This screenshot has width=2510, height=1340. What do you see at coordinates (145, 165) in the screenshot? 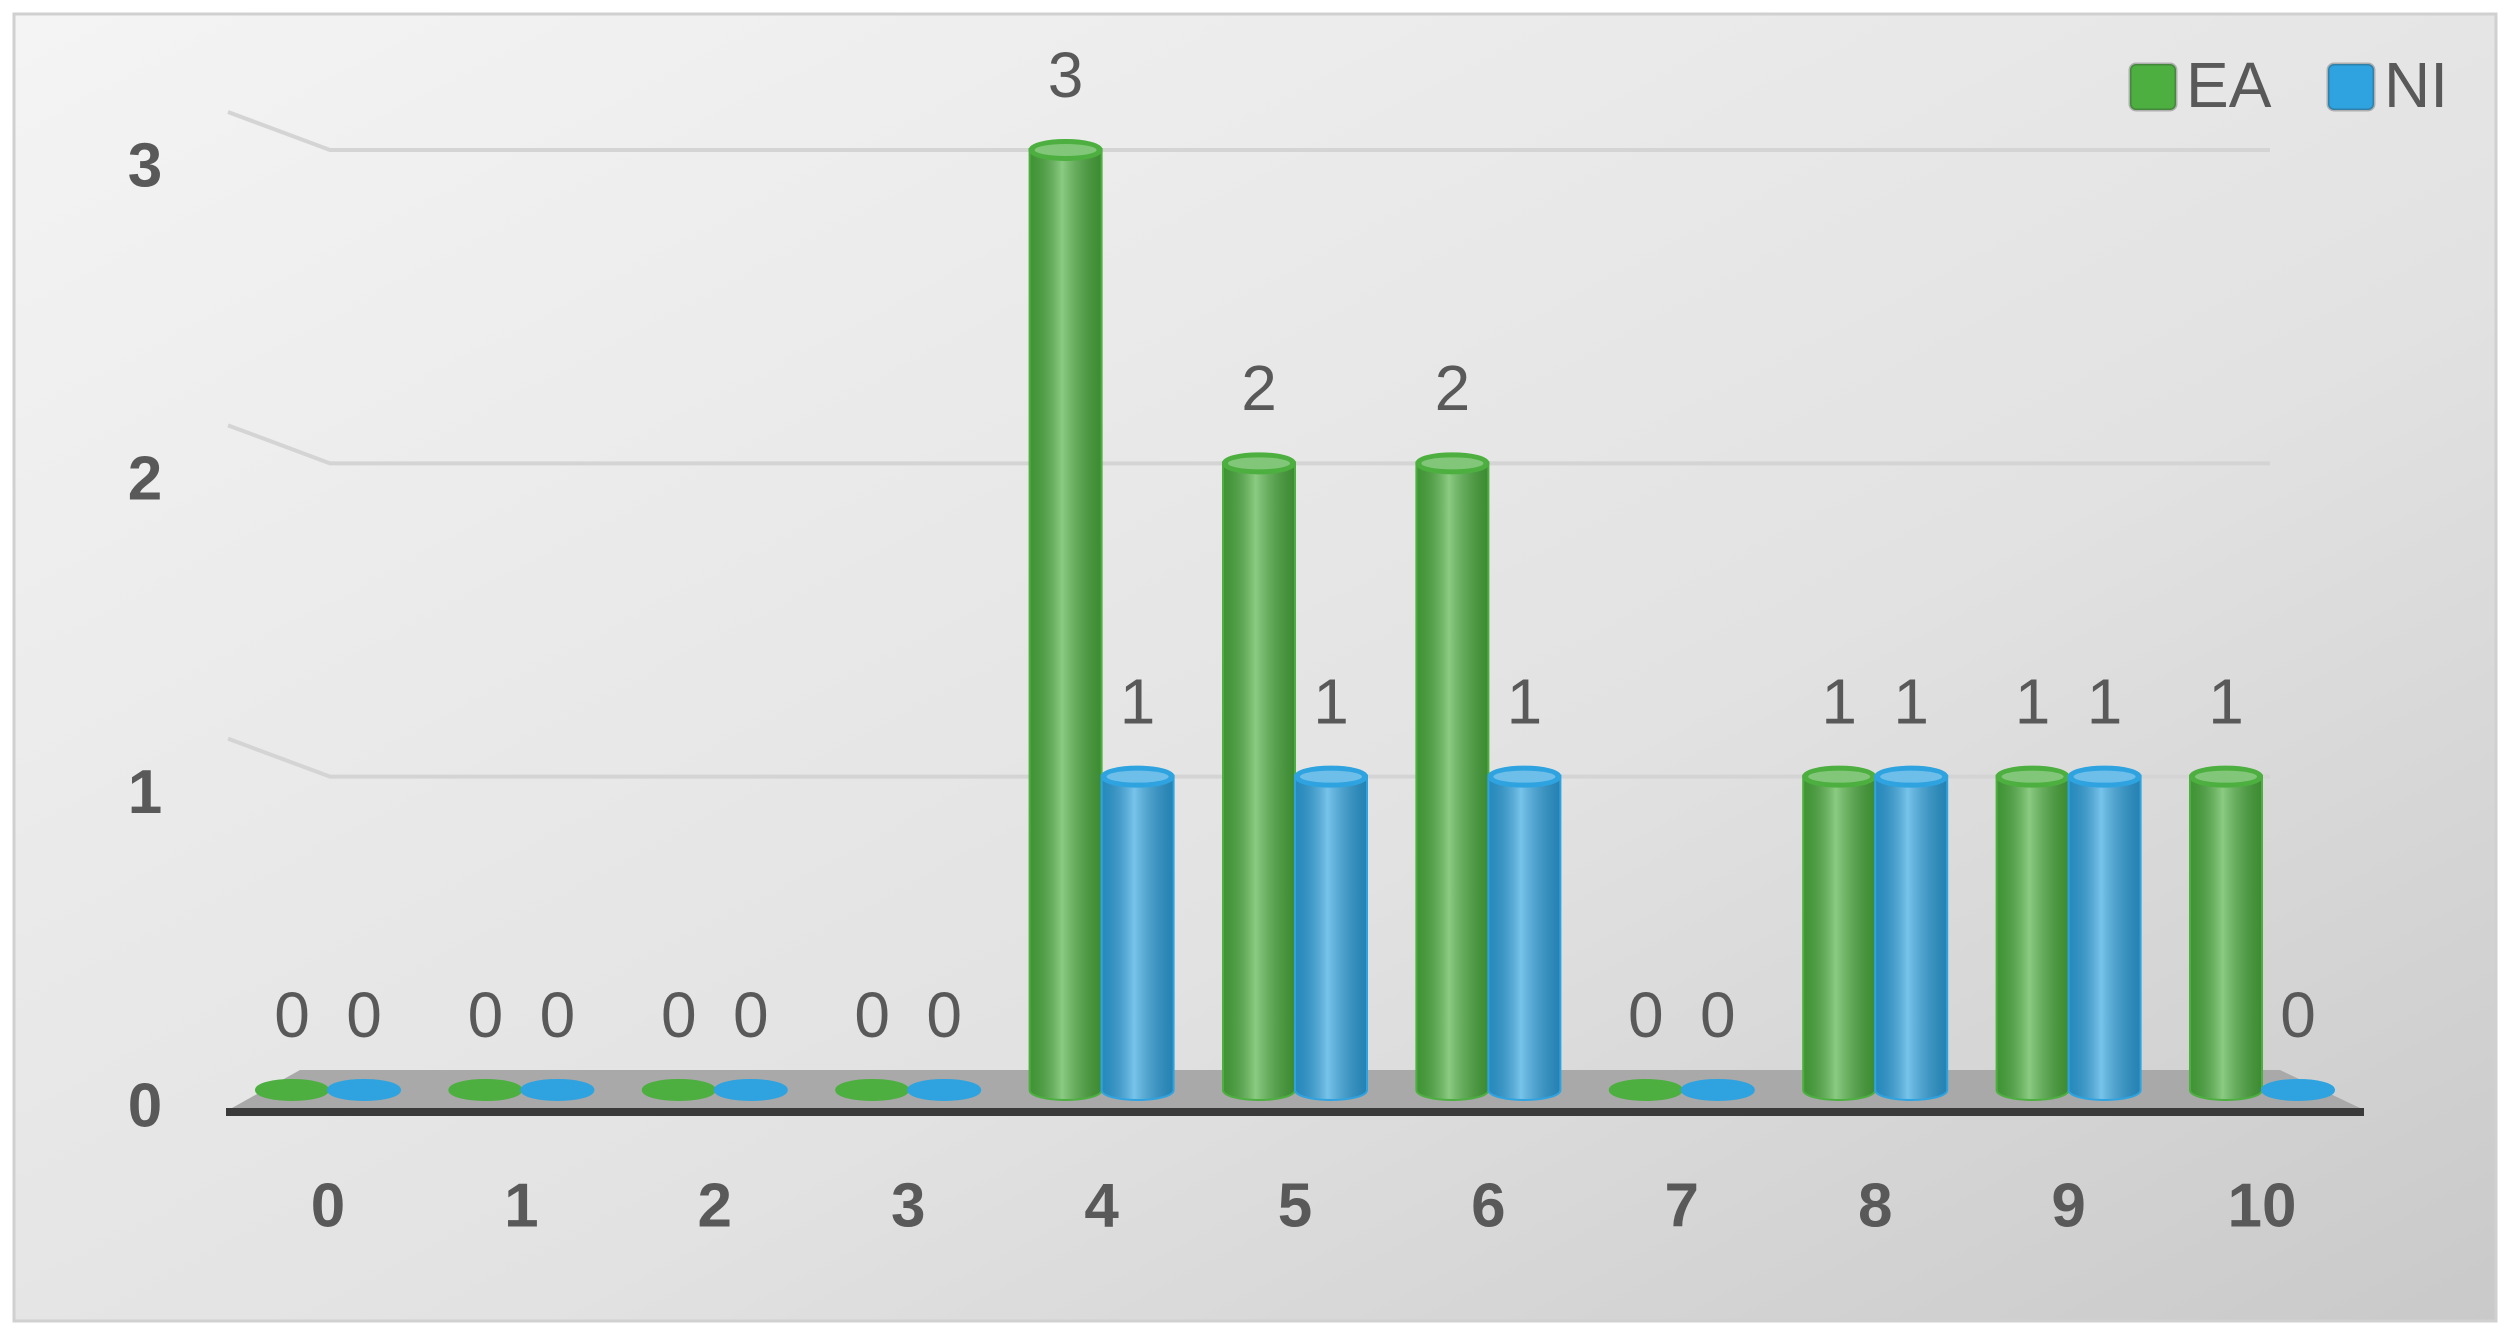
I see `y-tick-label: 3` at bounding box center [145, 165].